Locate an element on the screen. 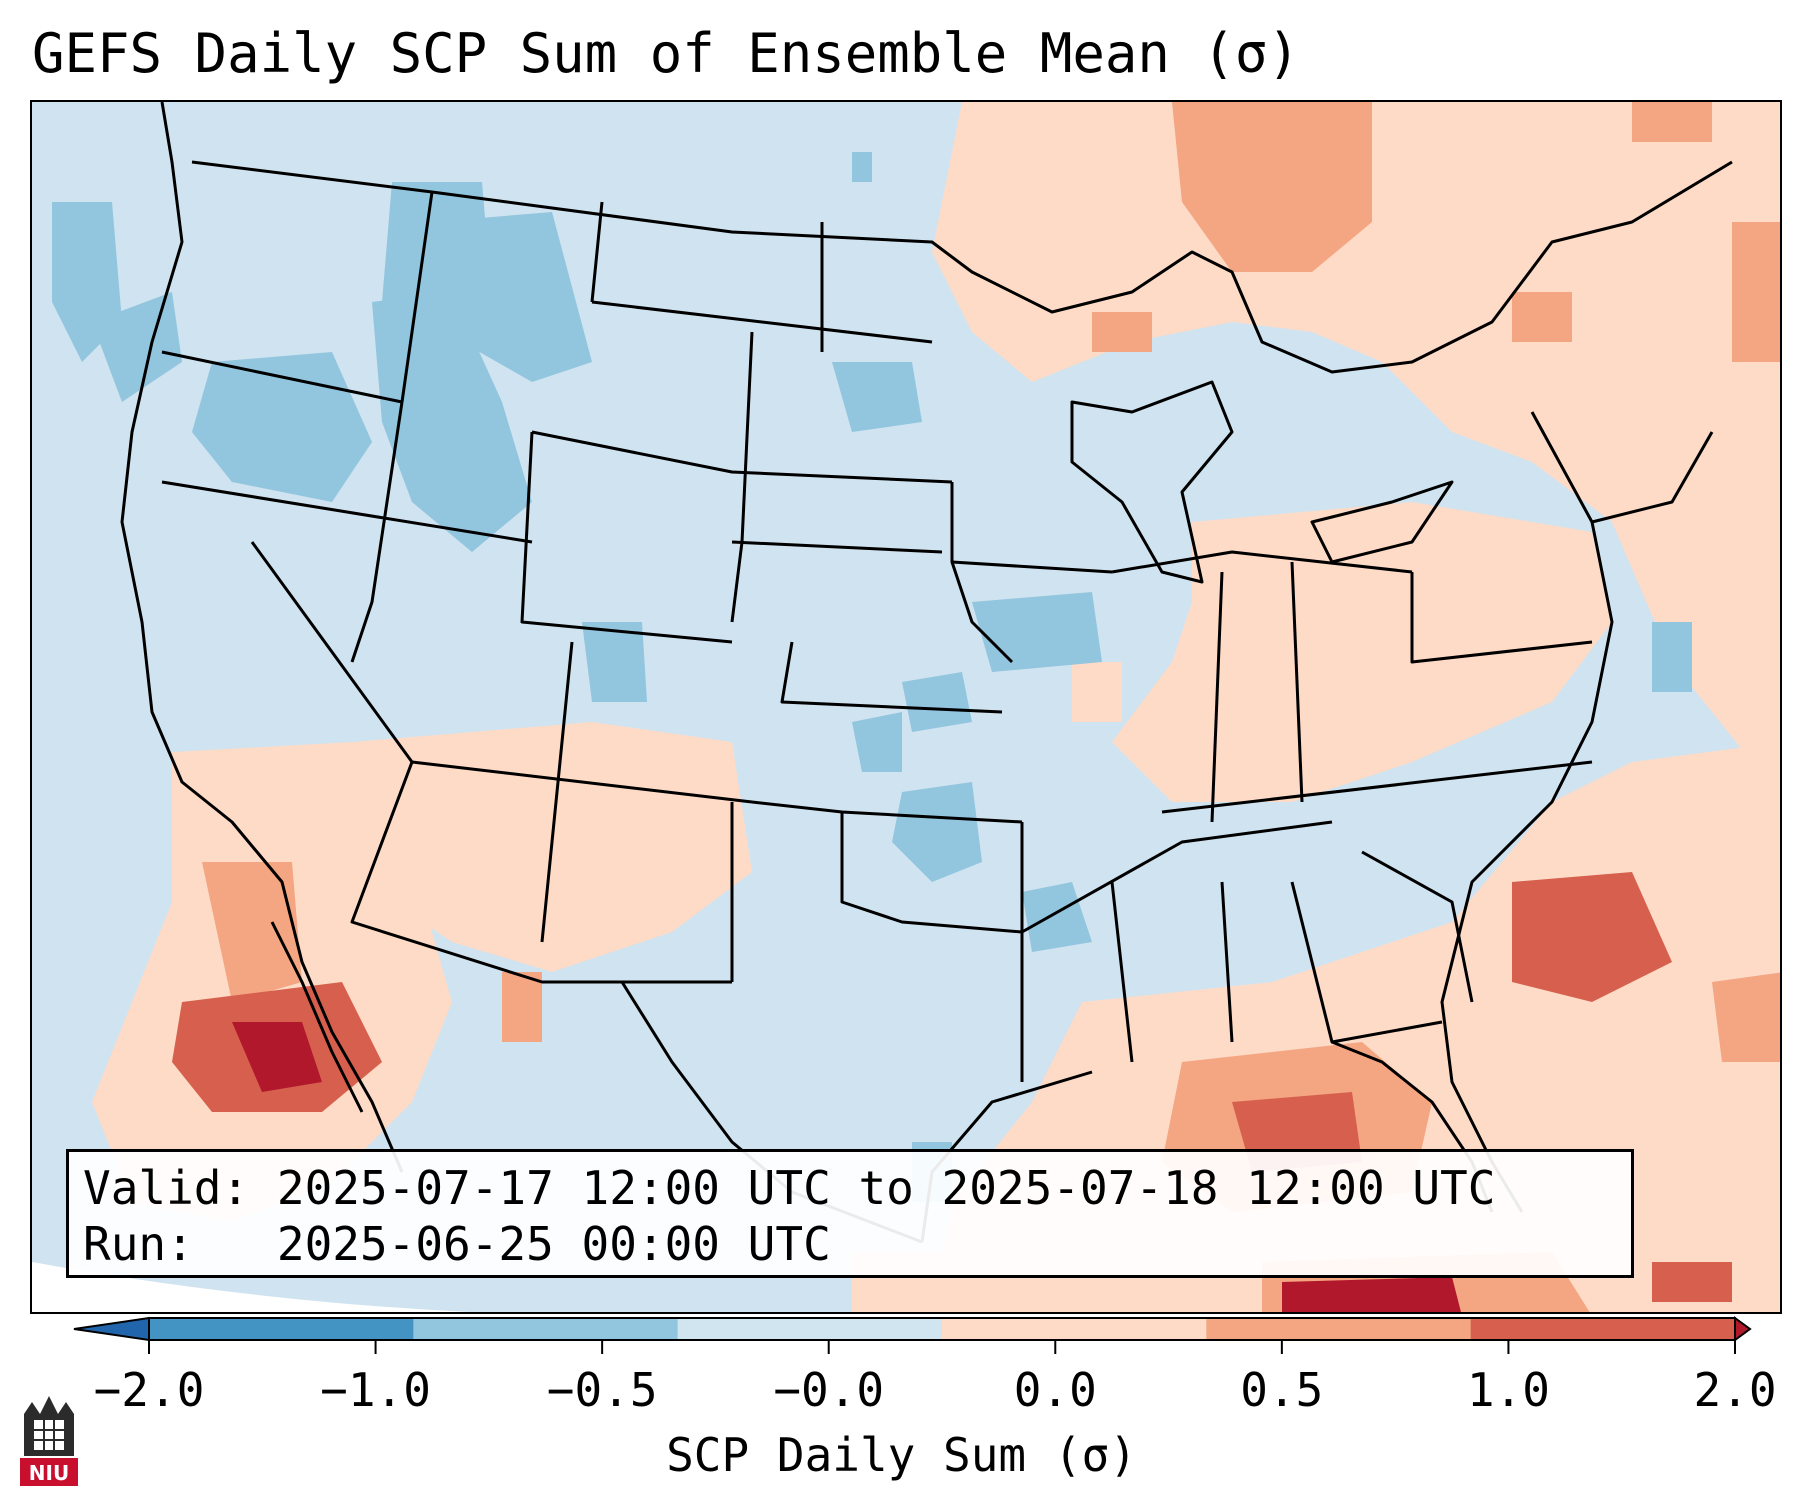 The image size is (1803, 1506). valid-label: Valid: is located at coordinates (166, 1188).